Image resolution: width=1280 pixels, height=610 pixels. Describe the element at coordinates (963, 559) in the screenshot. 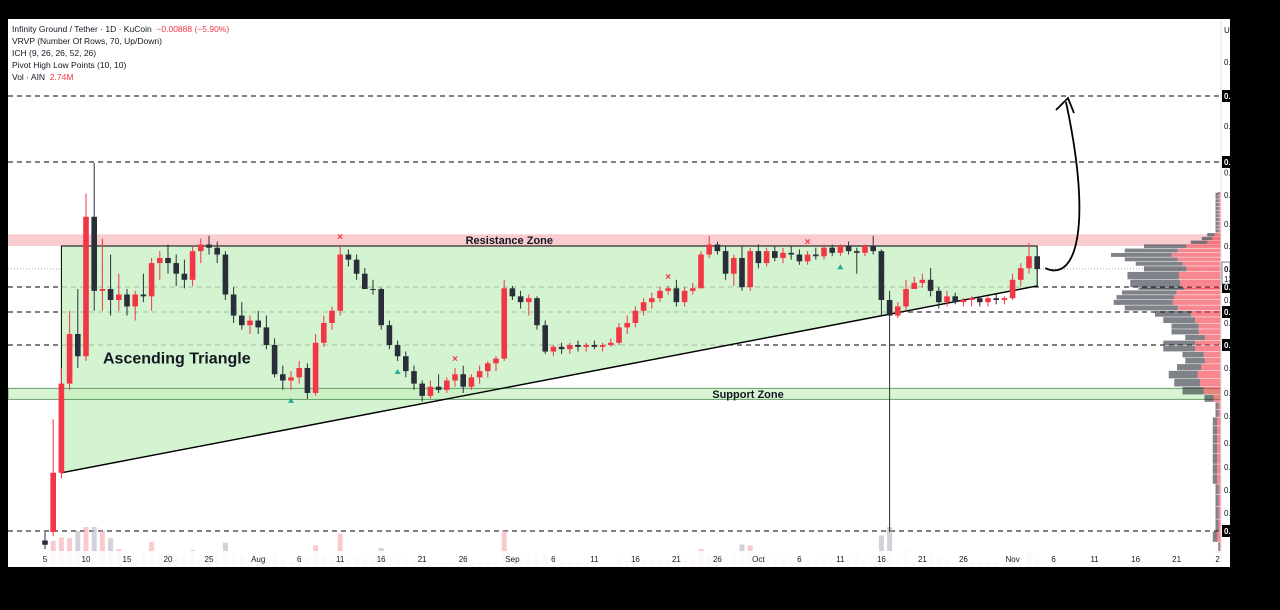

I see `date-tick-label: 26` at that location.